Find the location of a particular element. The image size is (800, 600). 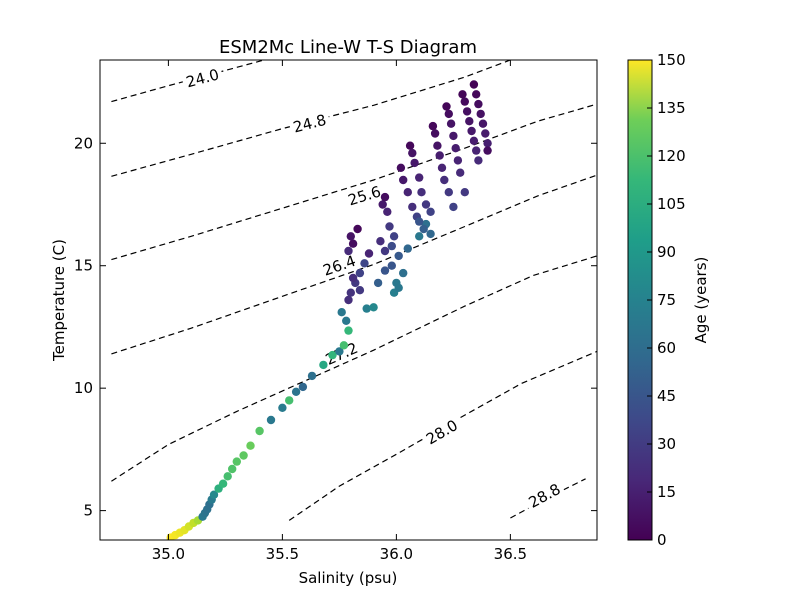

colorbar-tick-label: 15 is located at coordinates (666, 492).